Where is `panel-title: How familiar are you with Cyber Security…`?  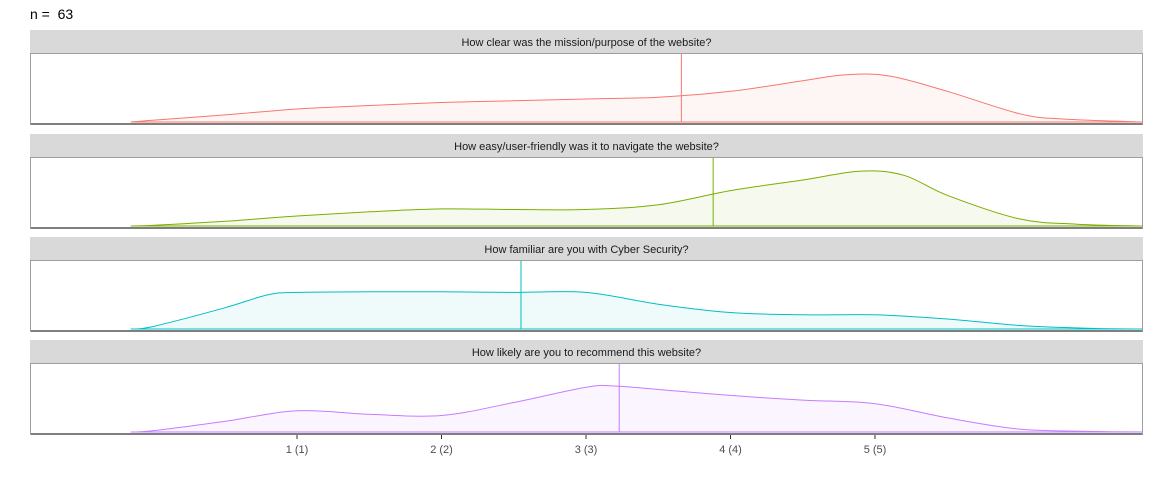 panel-title: How familiar are you with Cyber Security… is located at coordinates (586, 250).